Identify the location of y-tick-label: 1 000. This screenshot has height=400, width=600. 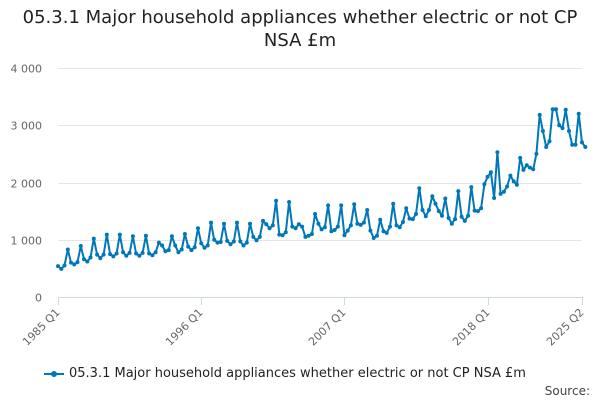
(27, 241).